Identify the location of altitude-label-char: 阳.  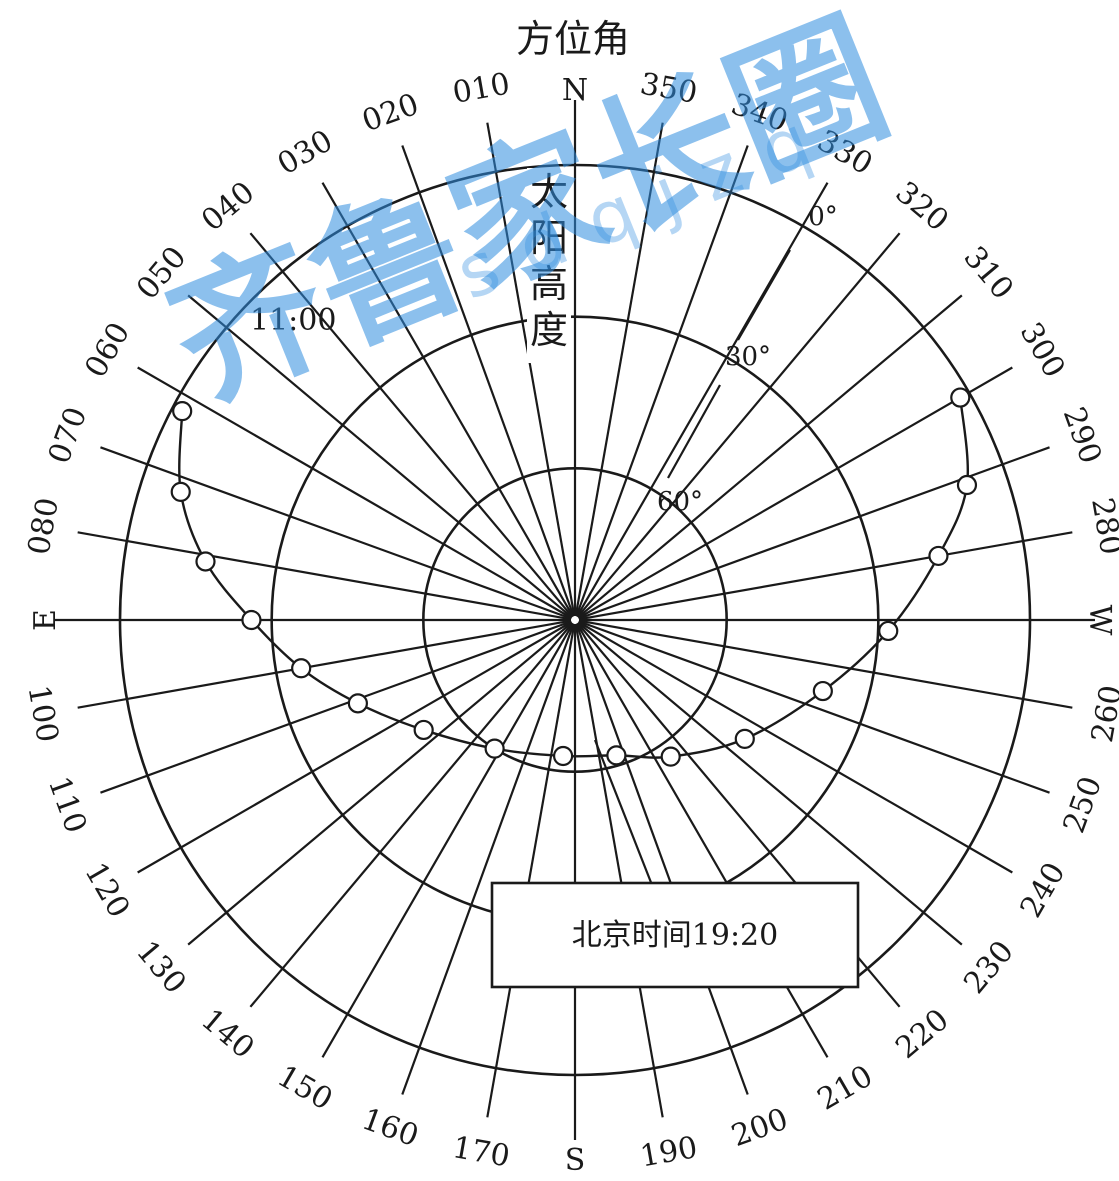
(549, 238).